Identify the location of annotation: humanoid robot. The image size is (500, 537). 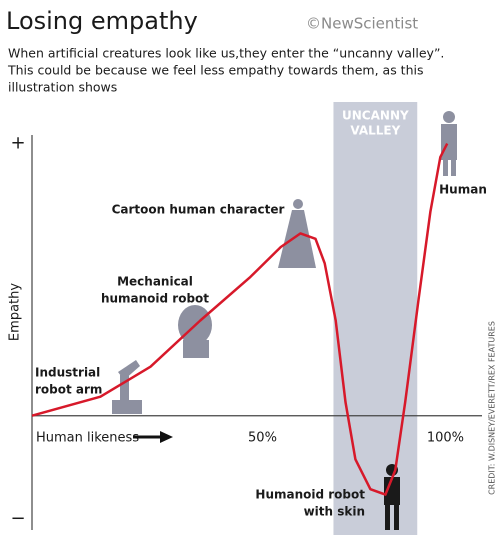
(155, 299).